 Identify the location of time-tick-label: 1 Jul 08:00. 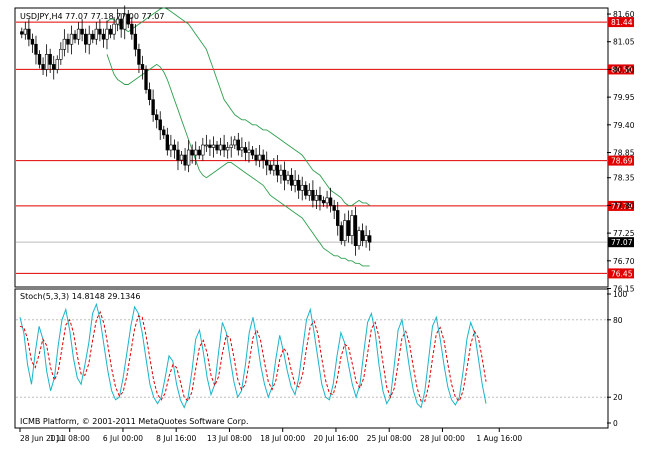
(70, 438).